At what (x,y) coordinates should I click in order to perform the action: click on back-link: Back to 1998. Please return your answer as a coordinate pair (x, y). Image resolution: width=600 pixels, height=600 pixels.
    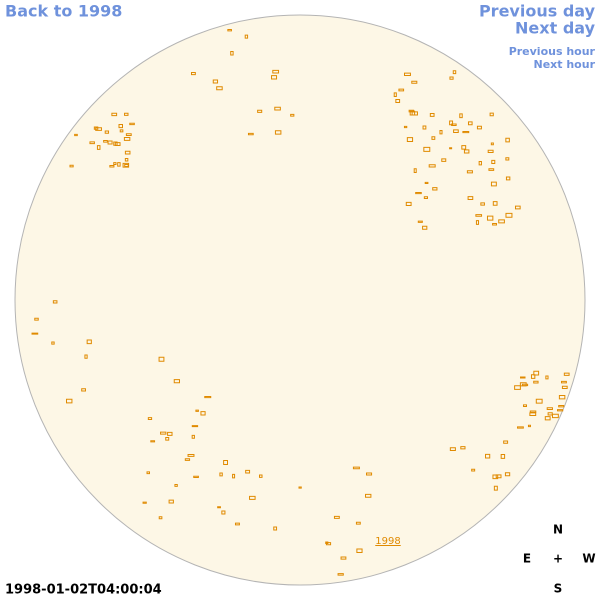
    Looking at the image, I should click on (63, 11).